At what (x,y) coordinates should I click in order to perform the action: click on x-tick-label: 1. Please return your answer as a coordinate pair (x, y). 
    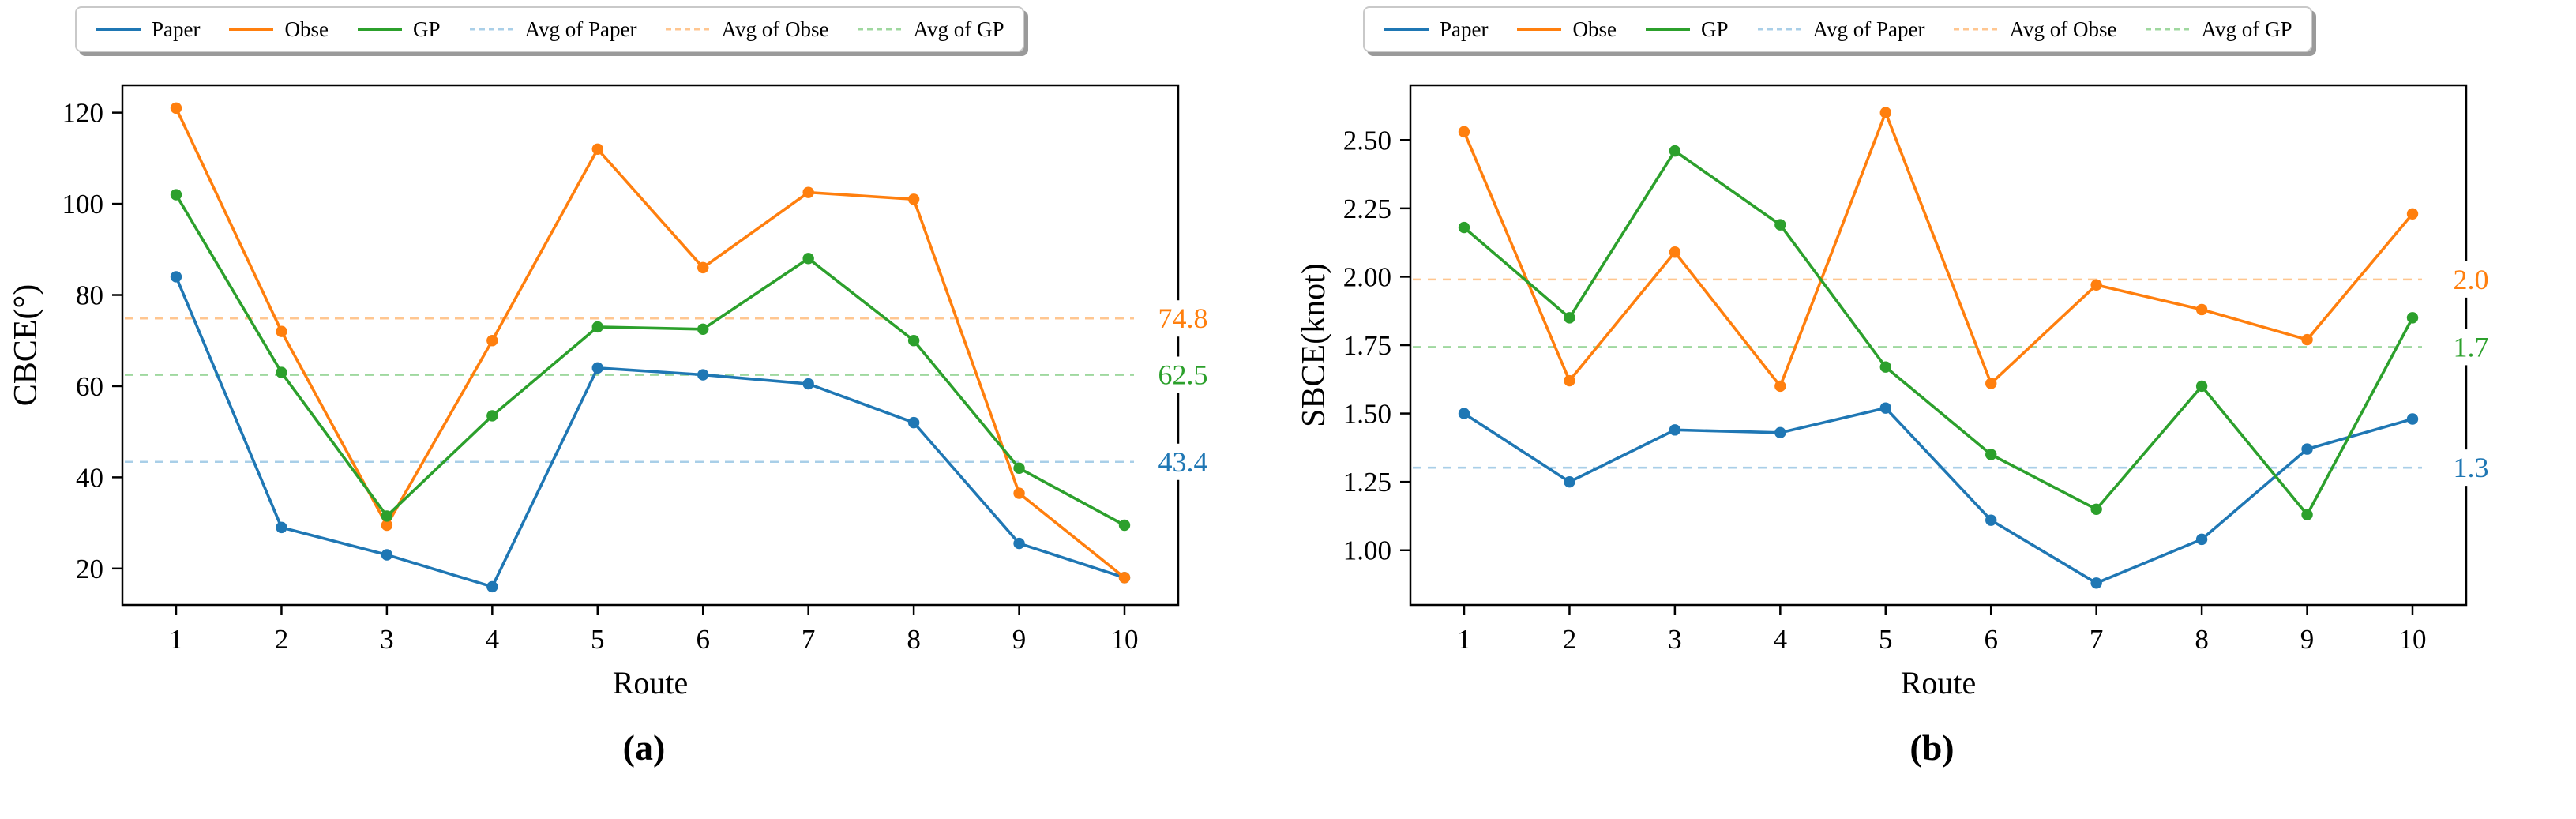
    Looking at the image, I should click on (176, 639).